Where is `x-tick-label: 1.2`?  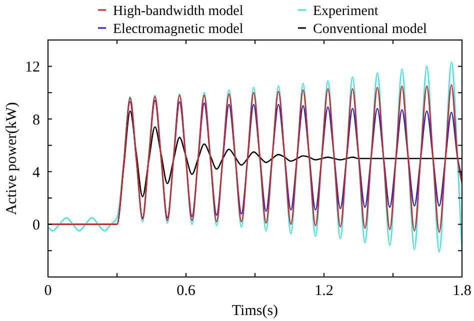
x-tick-label: 1.2 is located at coordinates (324, 291).